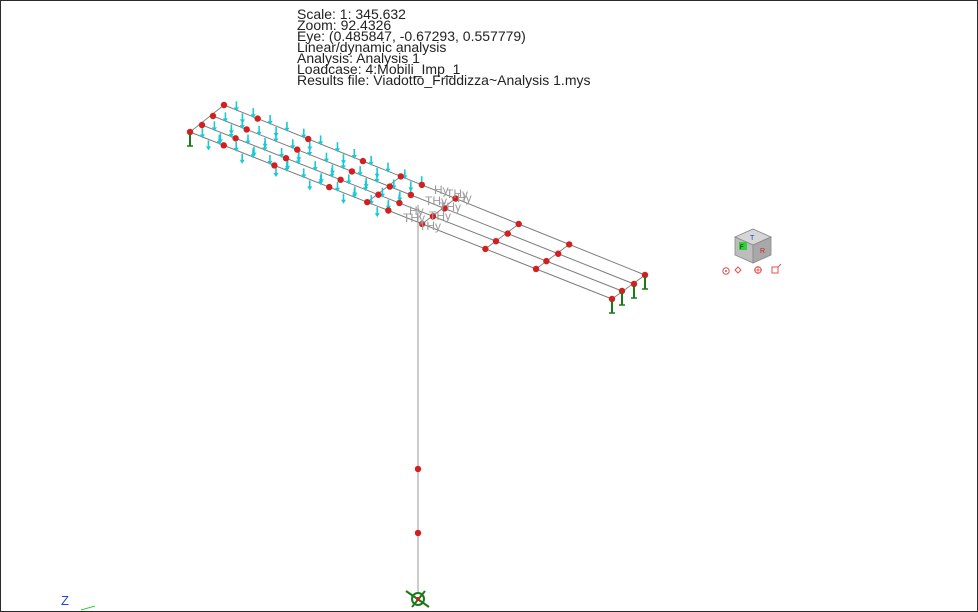  I want to click on pan-icon, so click(738, 270).